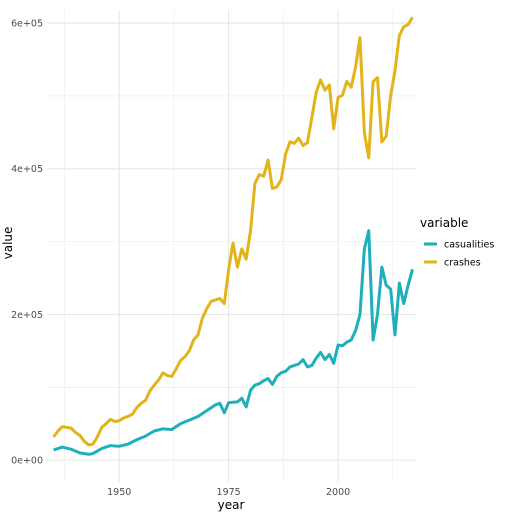 This screenshot has height=514, width=505. I want to click on x-axis-tick-labels: 1950 1975 2000, so click(228, 492).